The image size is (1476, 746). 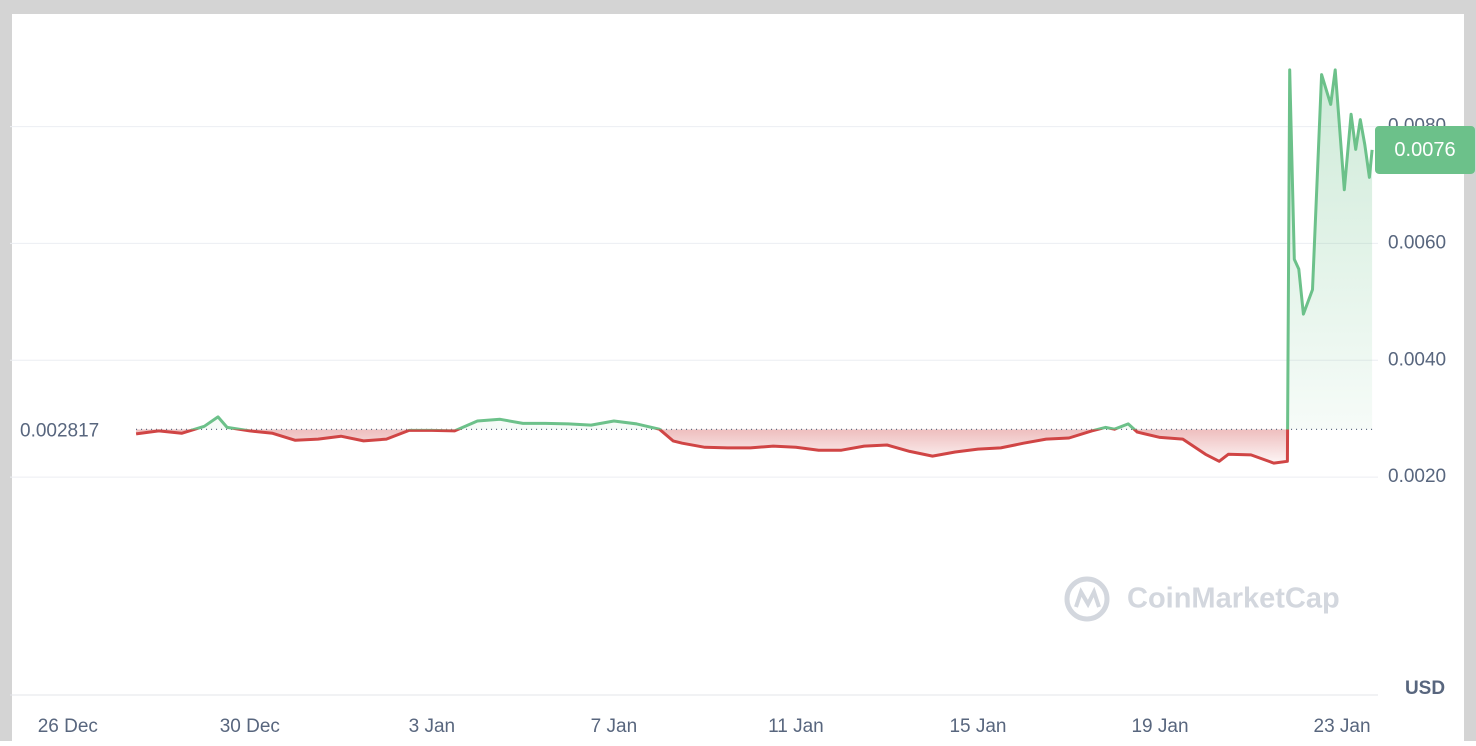 What do you see at coordinates (614, 726) in the screenshot?
I see `x-tick-label: 7 Jan` at bounding box center [614, 726].